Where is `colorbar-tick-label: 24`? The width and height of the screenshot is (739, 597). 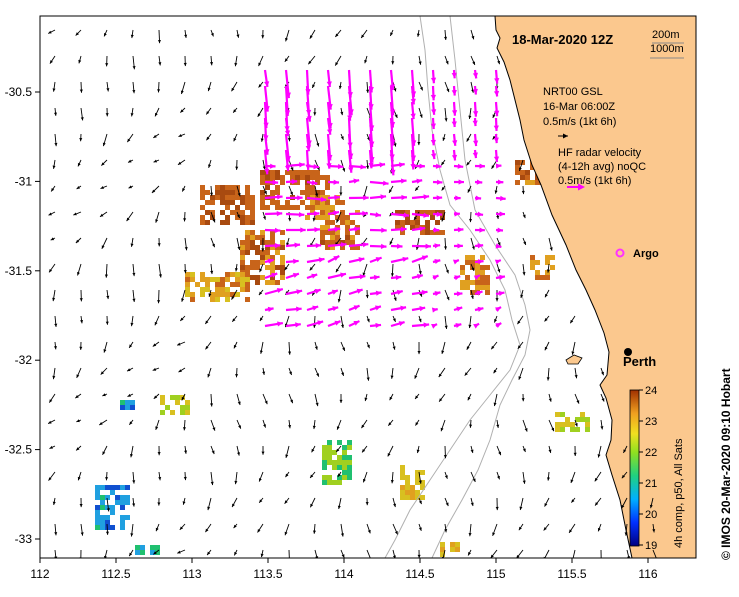
colorbar-tick-label: 24 is located at coordinates (651, 391).